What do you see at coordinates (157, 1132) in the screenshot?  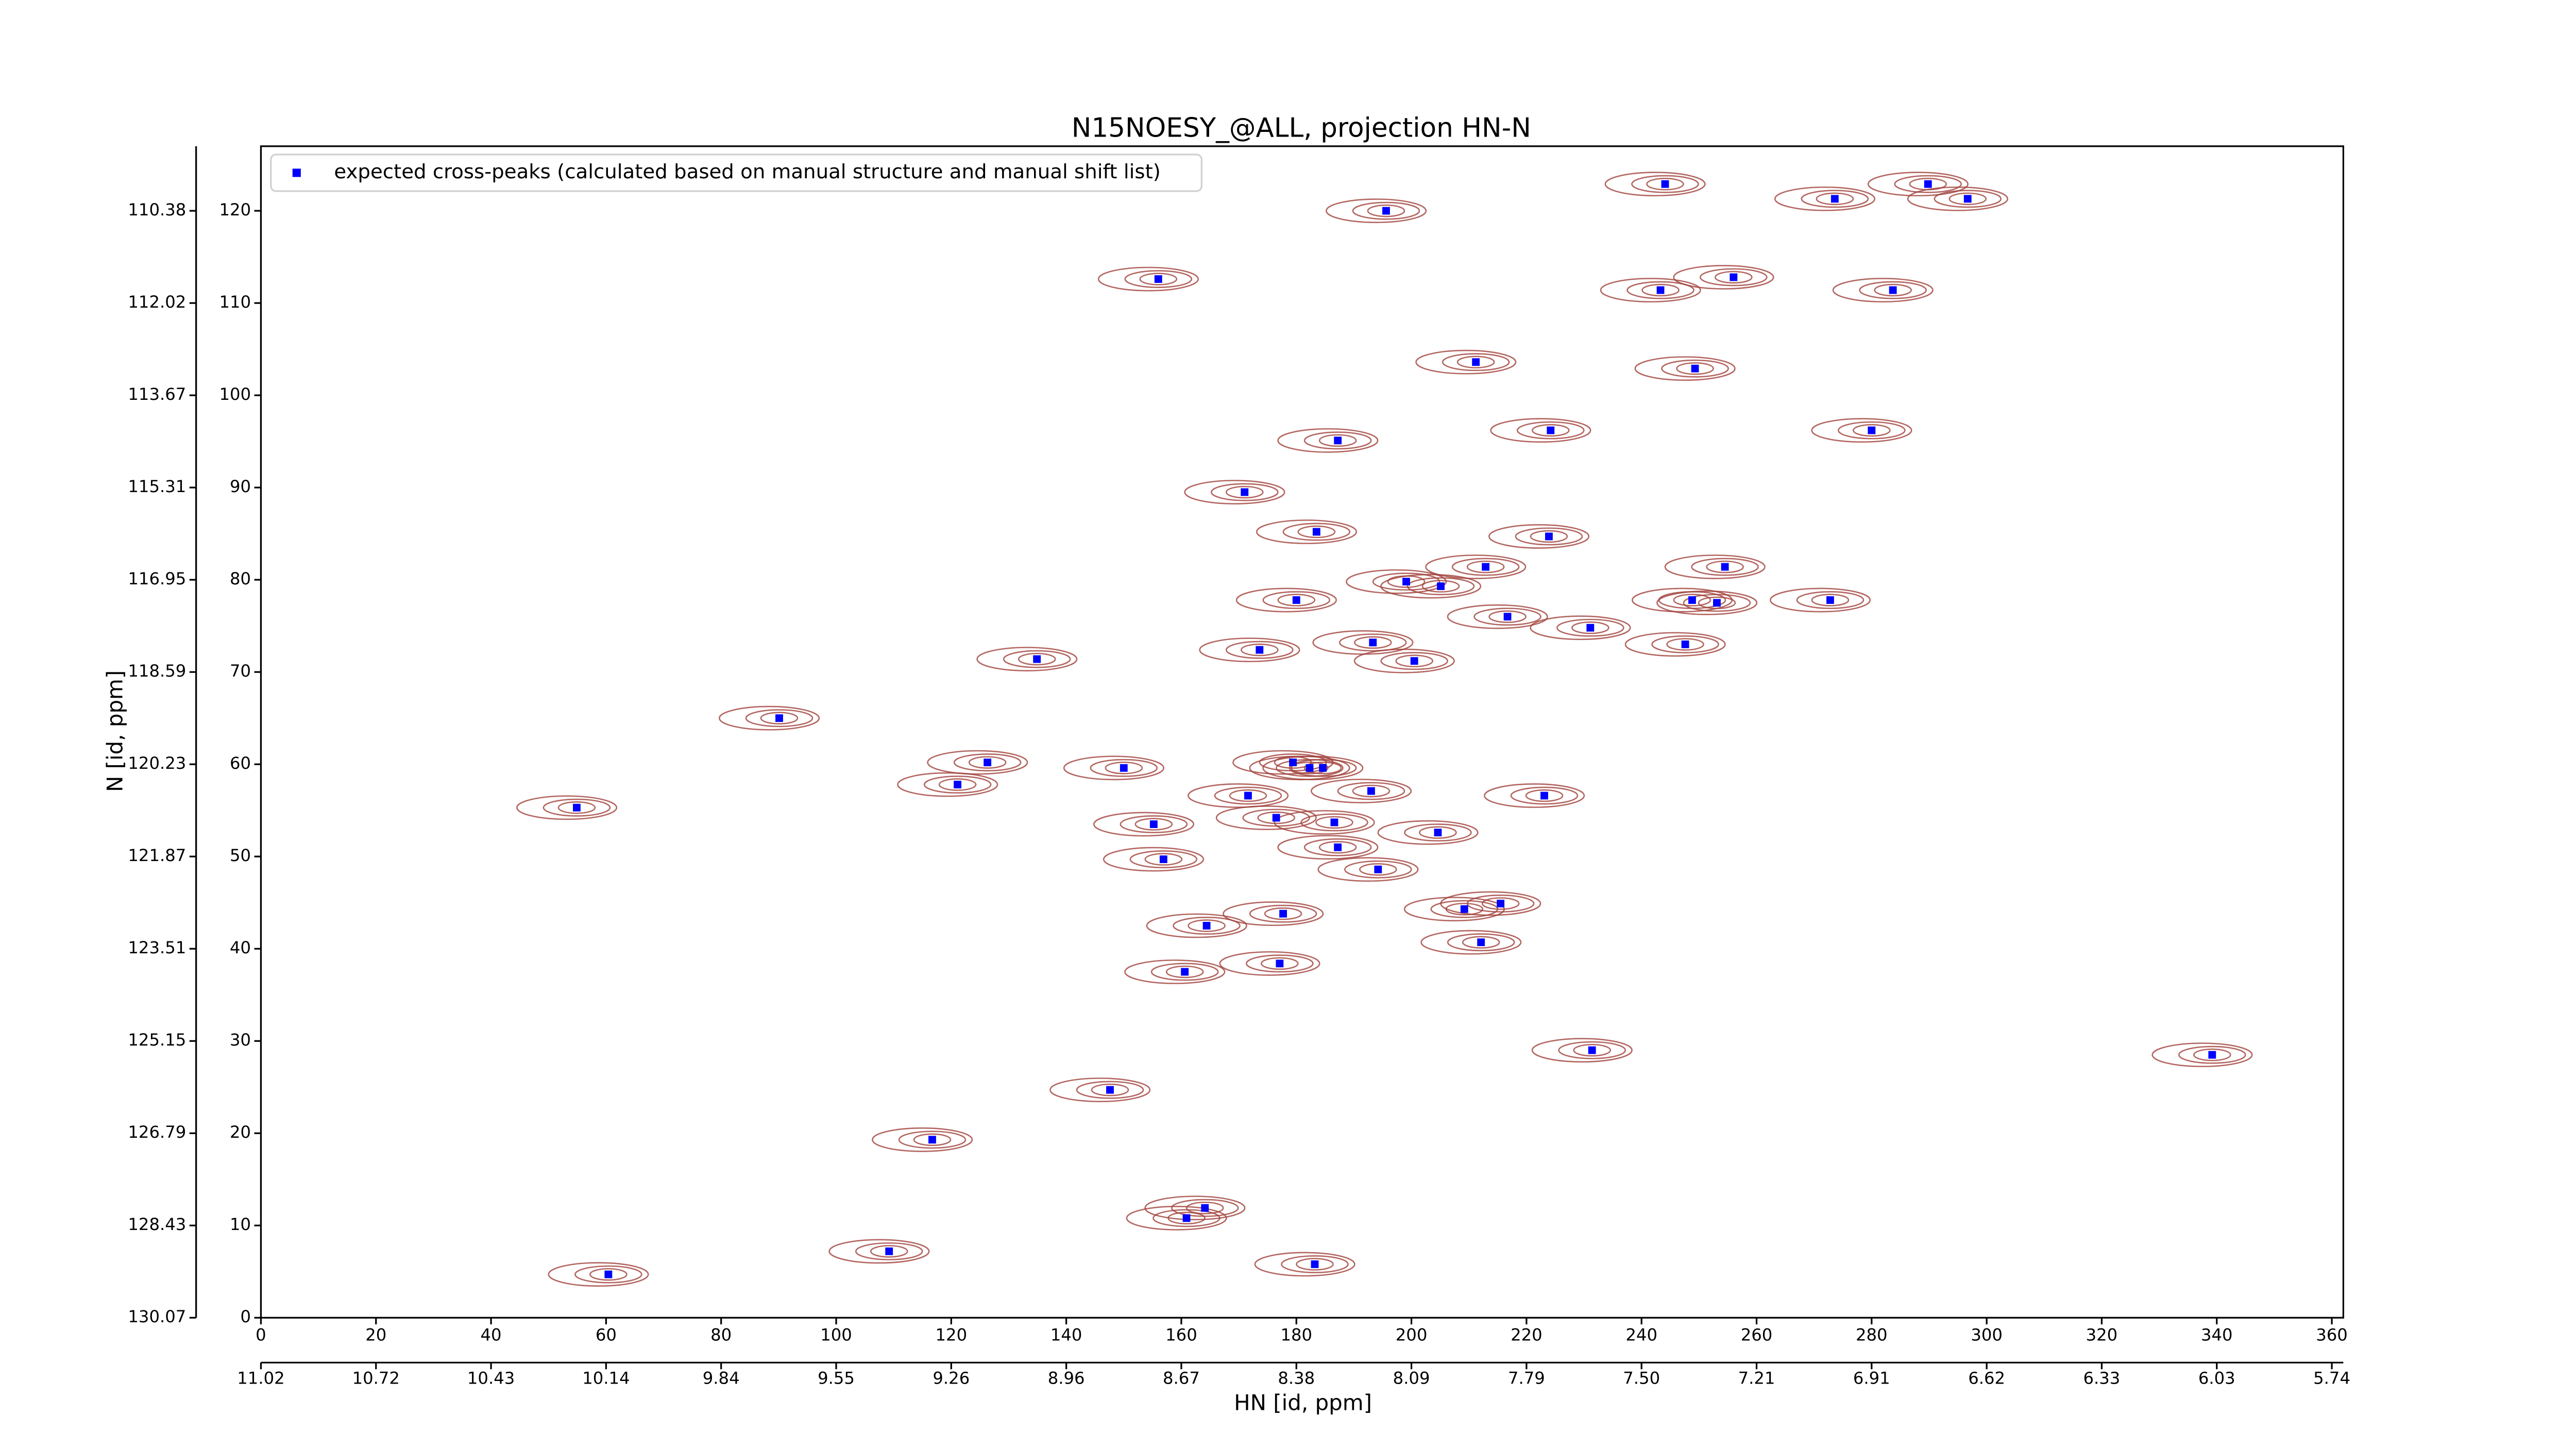 I see `y2-tick-label: 126.79` at bounding box center [157, 1132].